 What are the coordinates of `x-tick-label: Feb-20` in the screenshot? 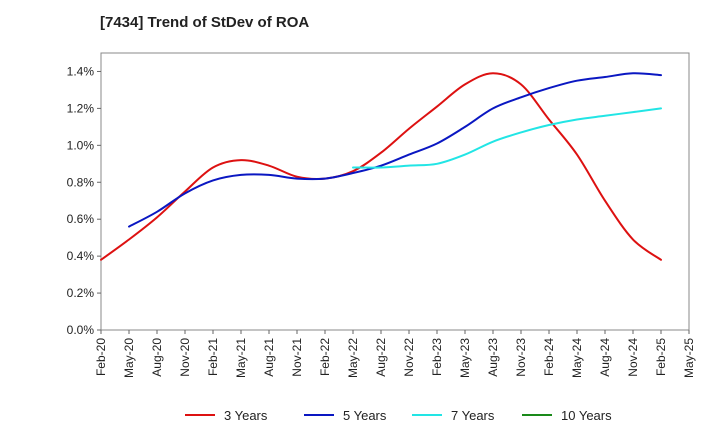 It's located at (101, 357).